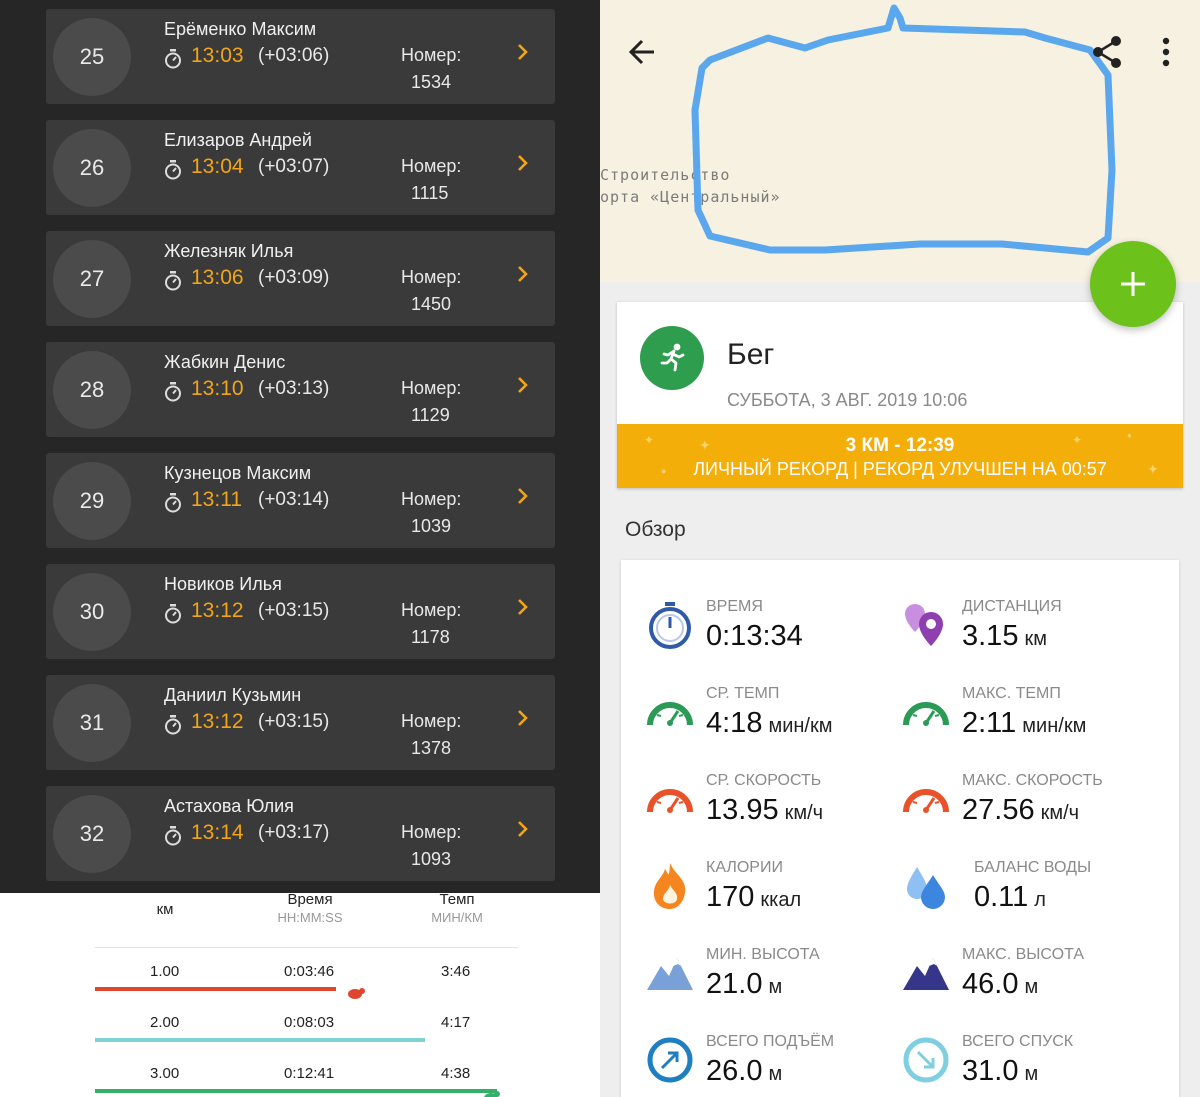 The width and height of the screenshot is (1200, 1097). What do you see at coordinates (990, 984) in the screenshot?
I see `stat-number: 46.0` at bounding box center [990, 984].